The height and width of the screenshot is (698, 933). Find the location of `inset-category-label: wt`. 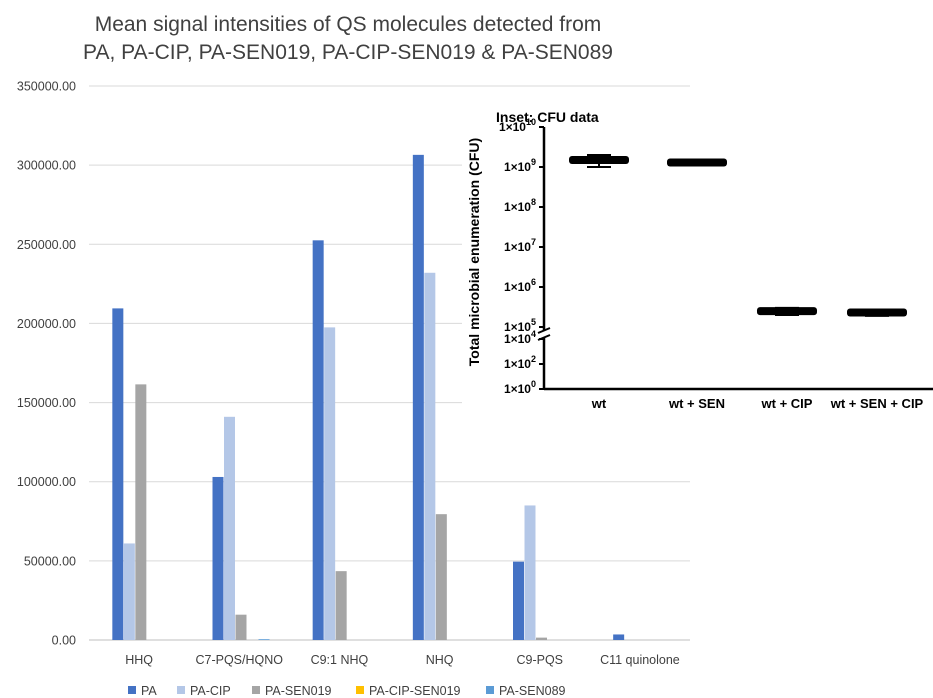

inset-category-label: wt is located at coordinates (599, 403).